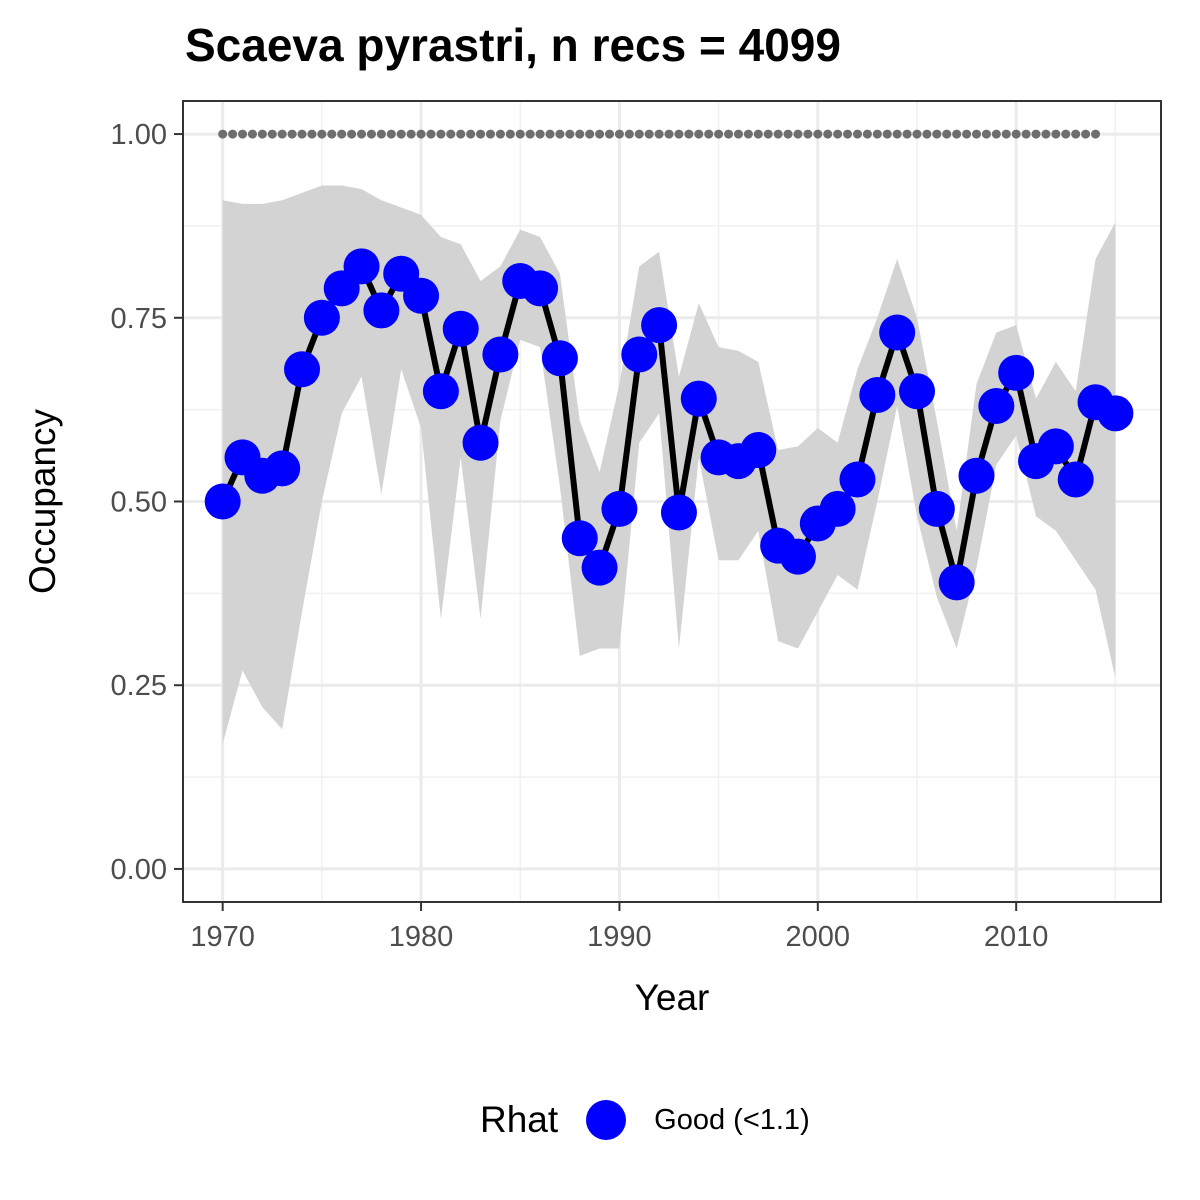 The image size is (1200, 1200). What do you see at coordinates (222, 937) in the screenshot?
I see `x-tick-label: 1970` at bounding box center [222, 937].